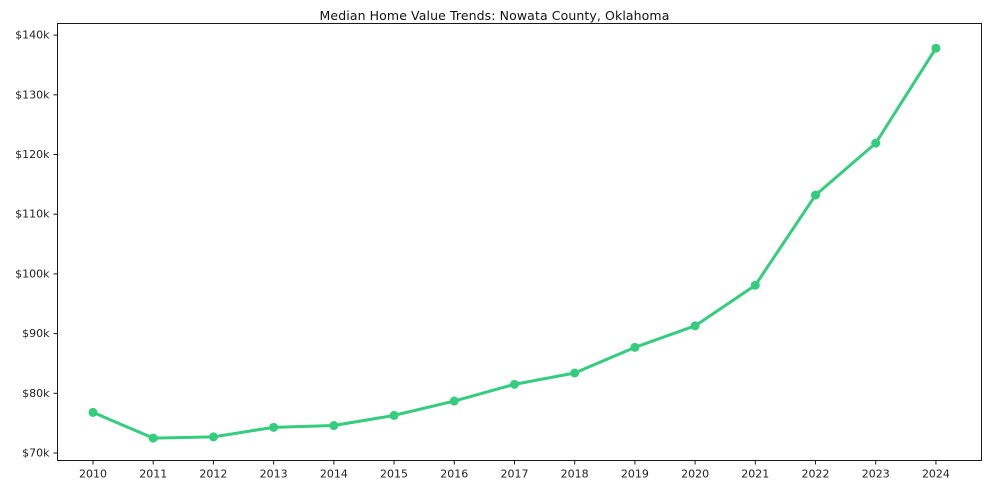 The image size is (989, 490). What do you see at coordinates (32, 273) in the screenshot?
I see `y-tick-label: $100k` at bounding box center [32, 273].